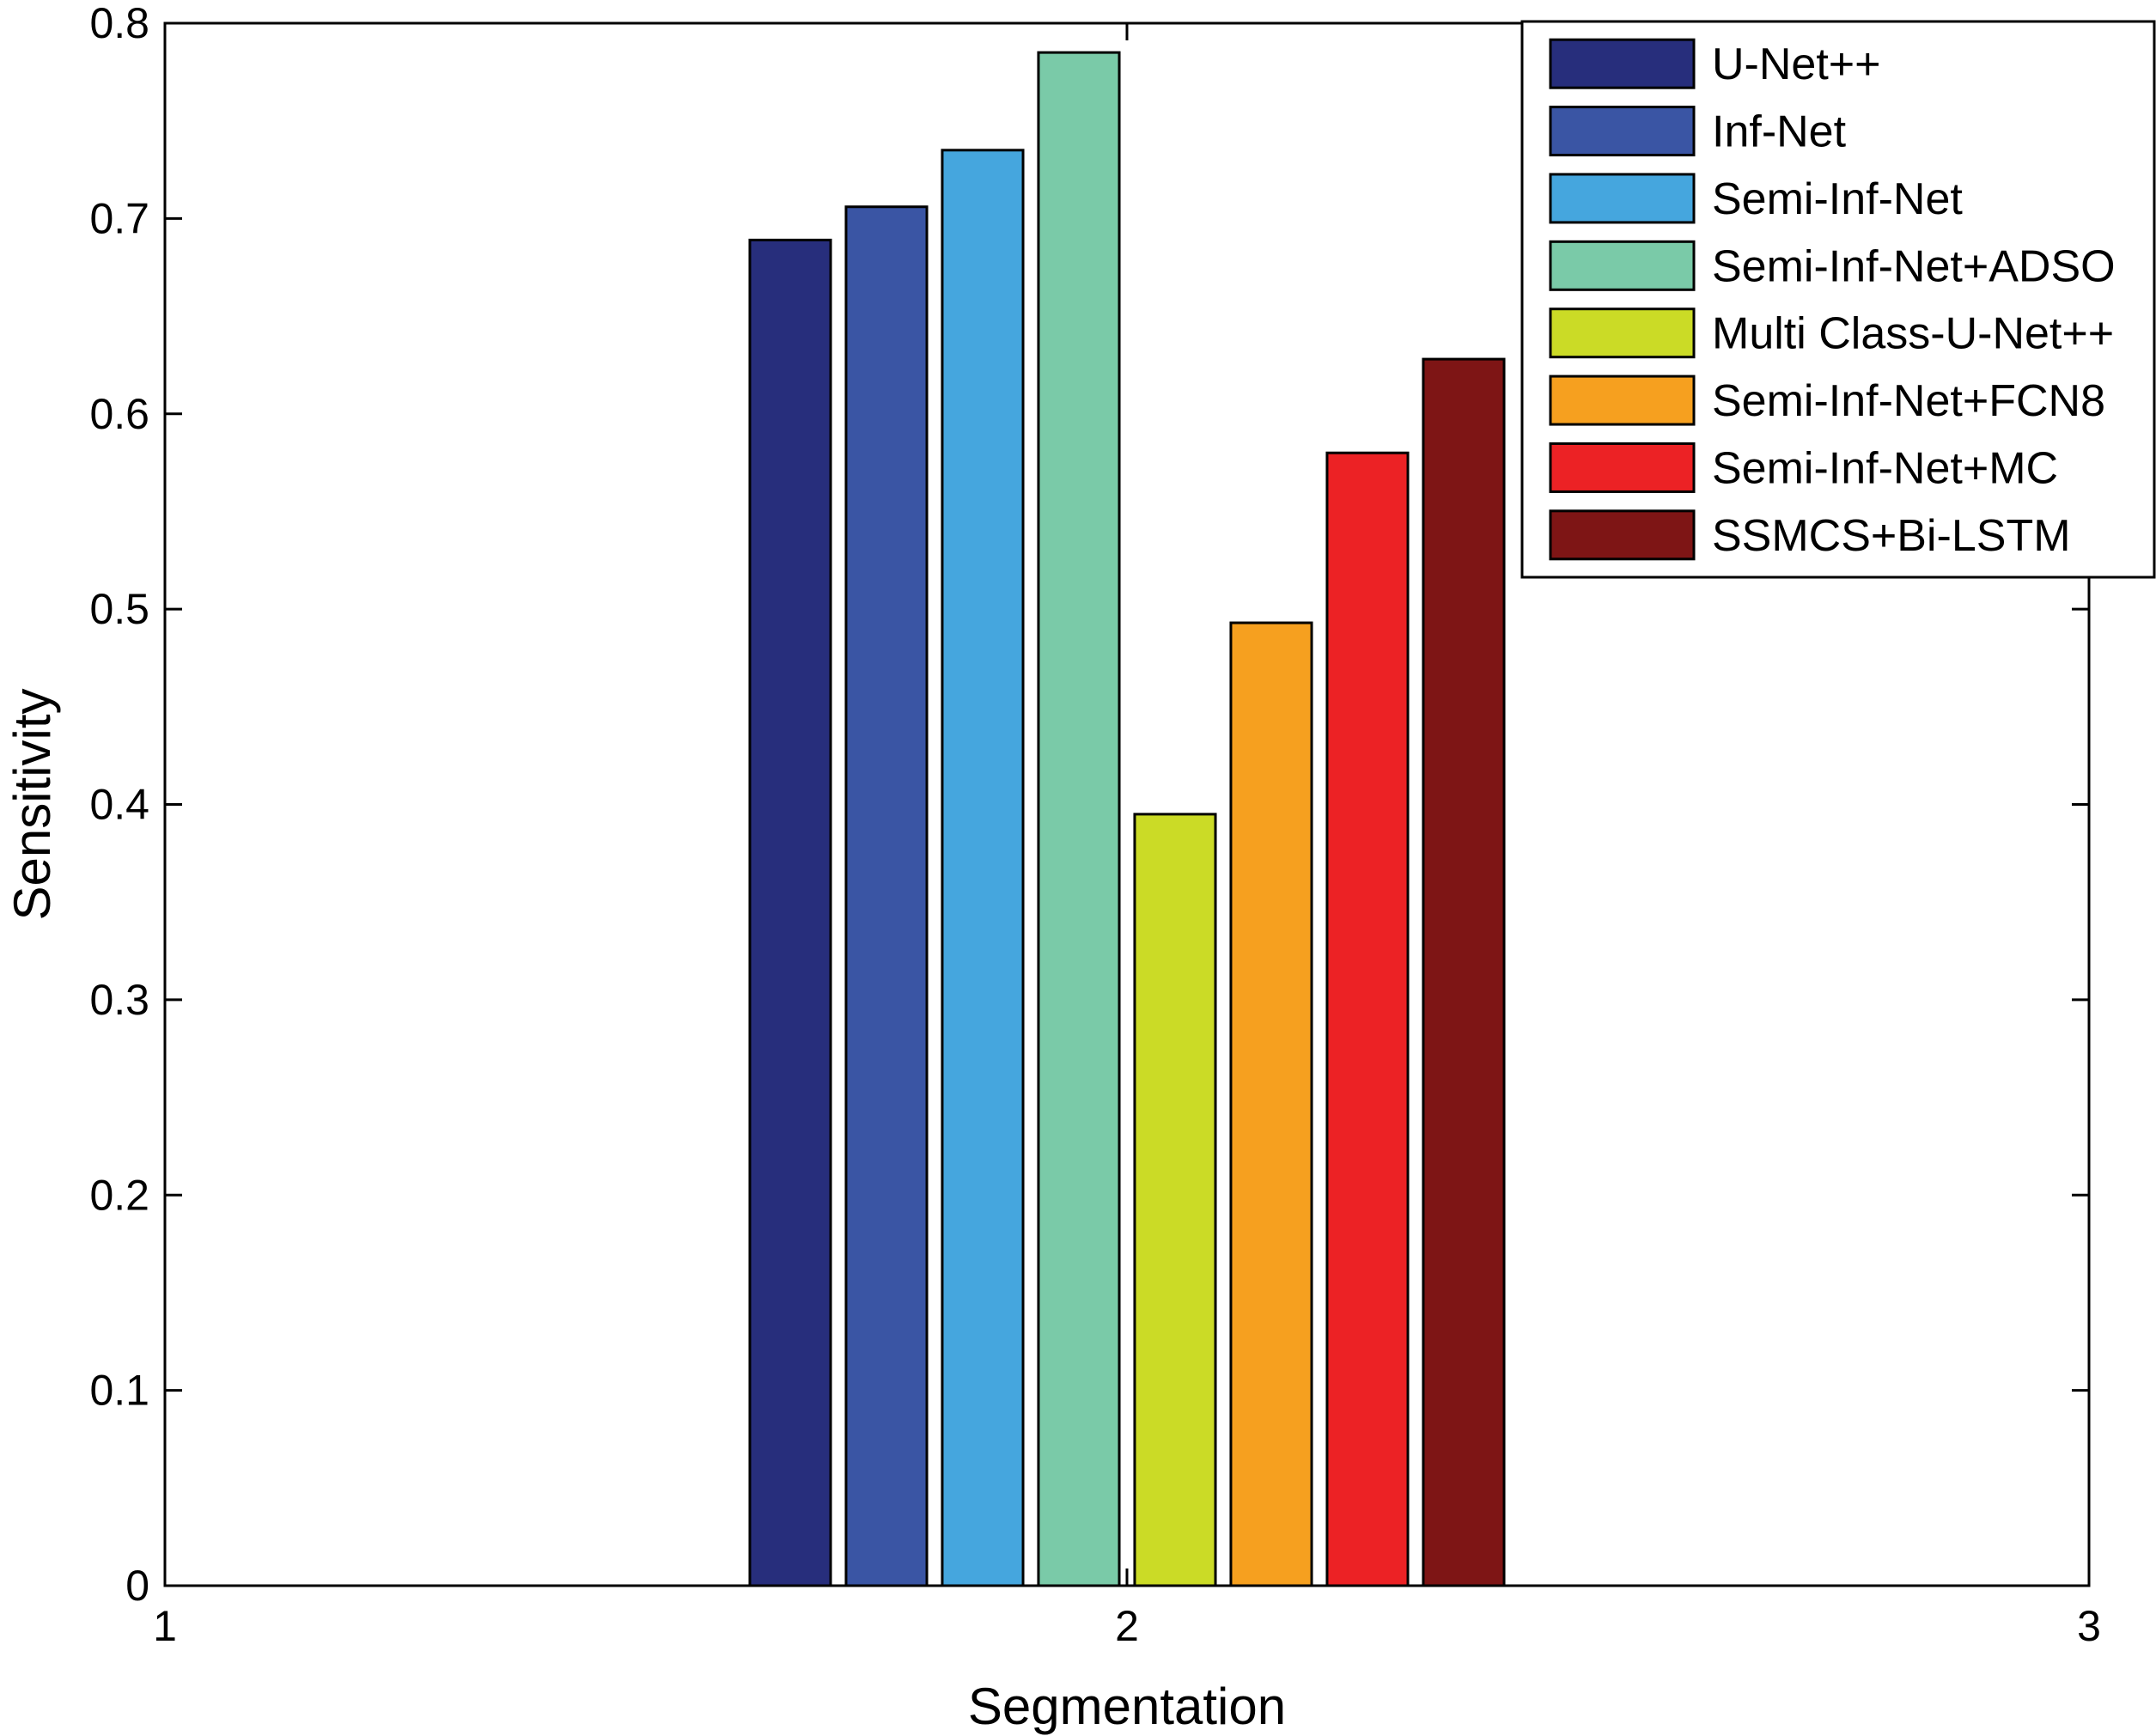 Image resolution: width=2156 pixels, height=1736 pixels. I want to click on legend-label: Semi-Inf-Net, so click(1837, 199).